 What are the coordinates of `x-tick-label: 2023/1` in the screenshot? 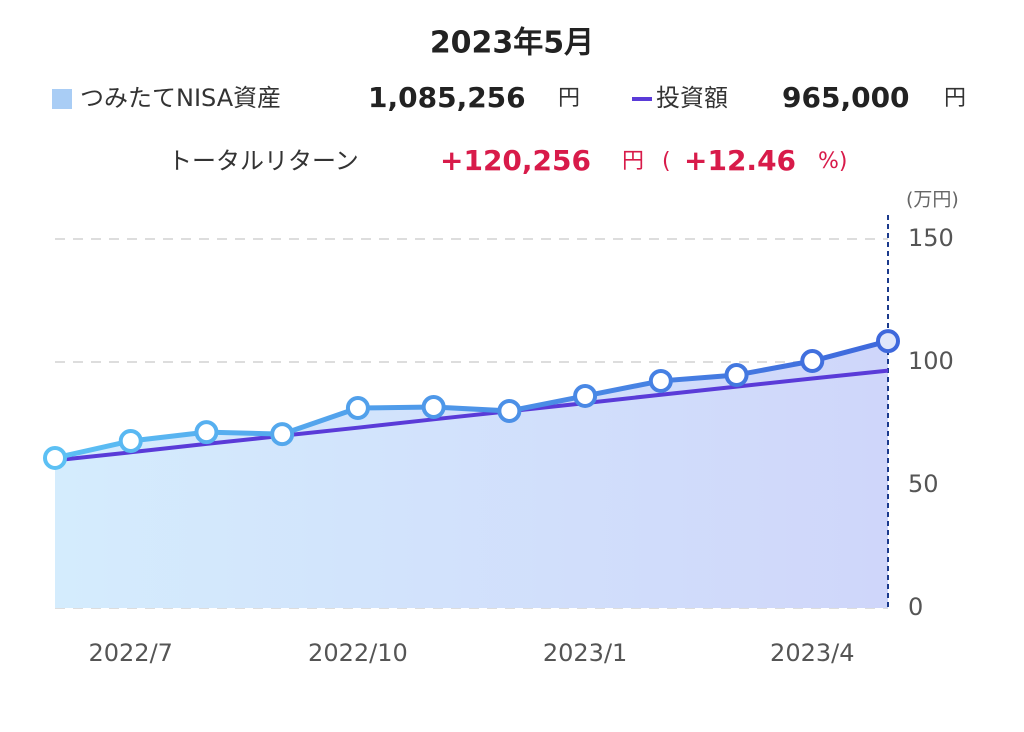 It's located at (585, 653).